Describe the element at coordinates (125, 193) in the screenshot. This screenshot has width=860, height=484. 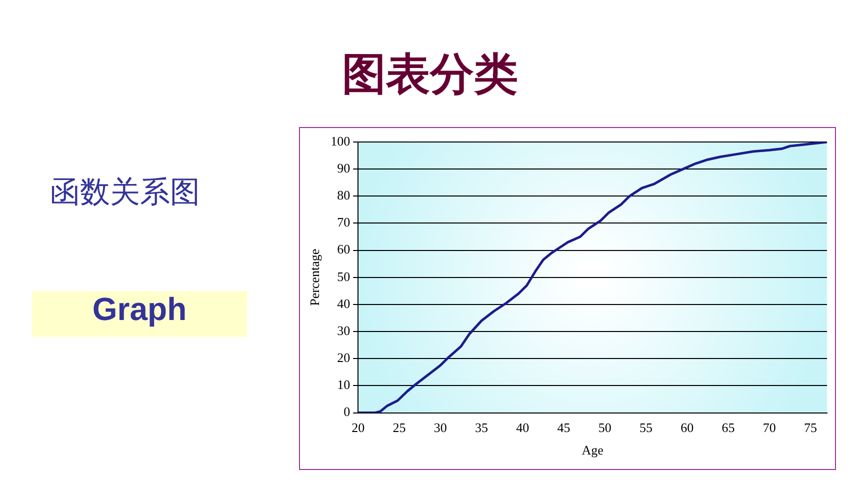
I see `text: 函数关系图` at that location.